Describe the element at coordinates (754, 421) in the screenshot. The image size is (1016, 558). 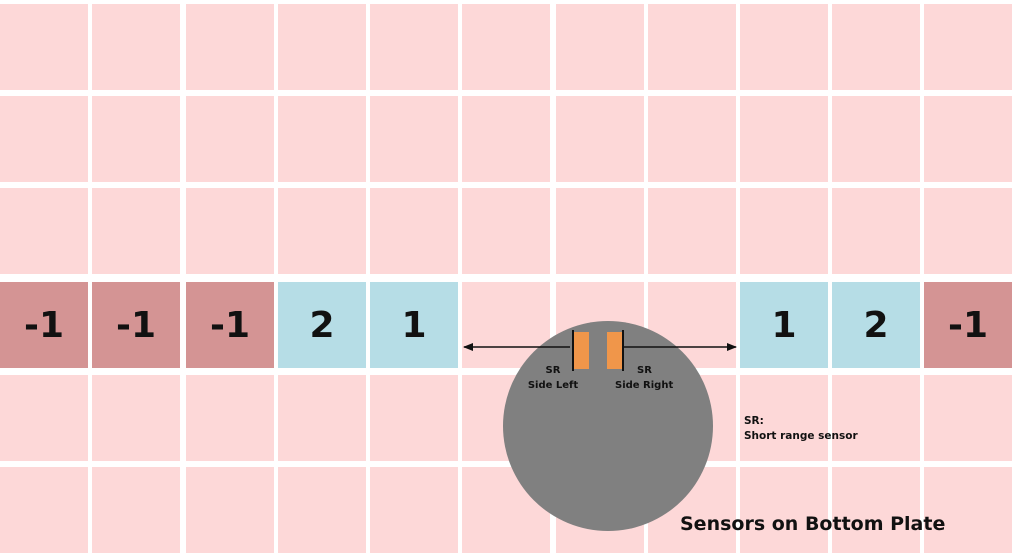
I see `legend-abbreviation: SR:` at that location.